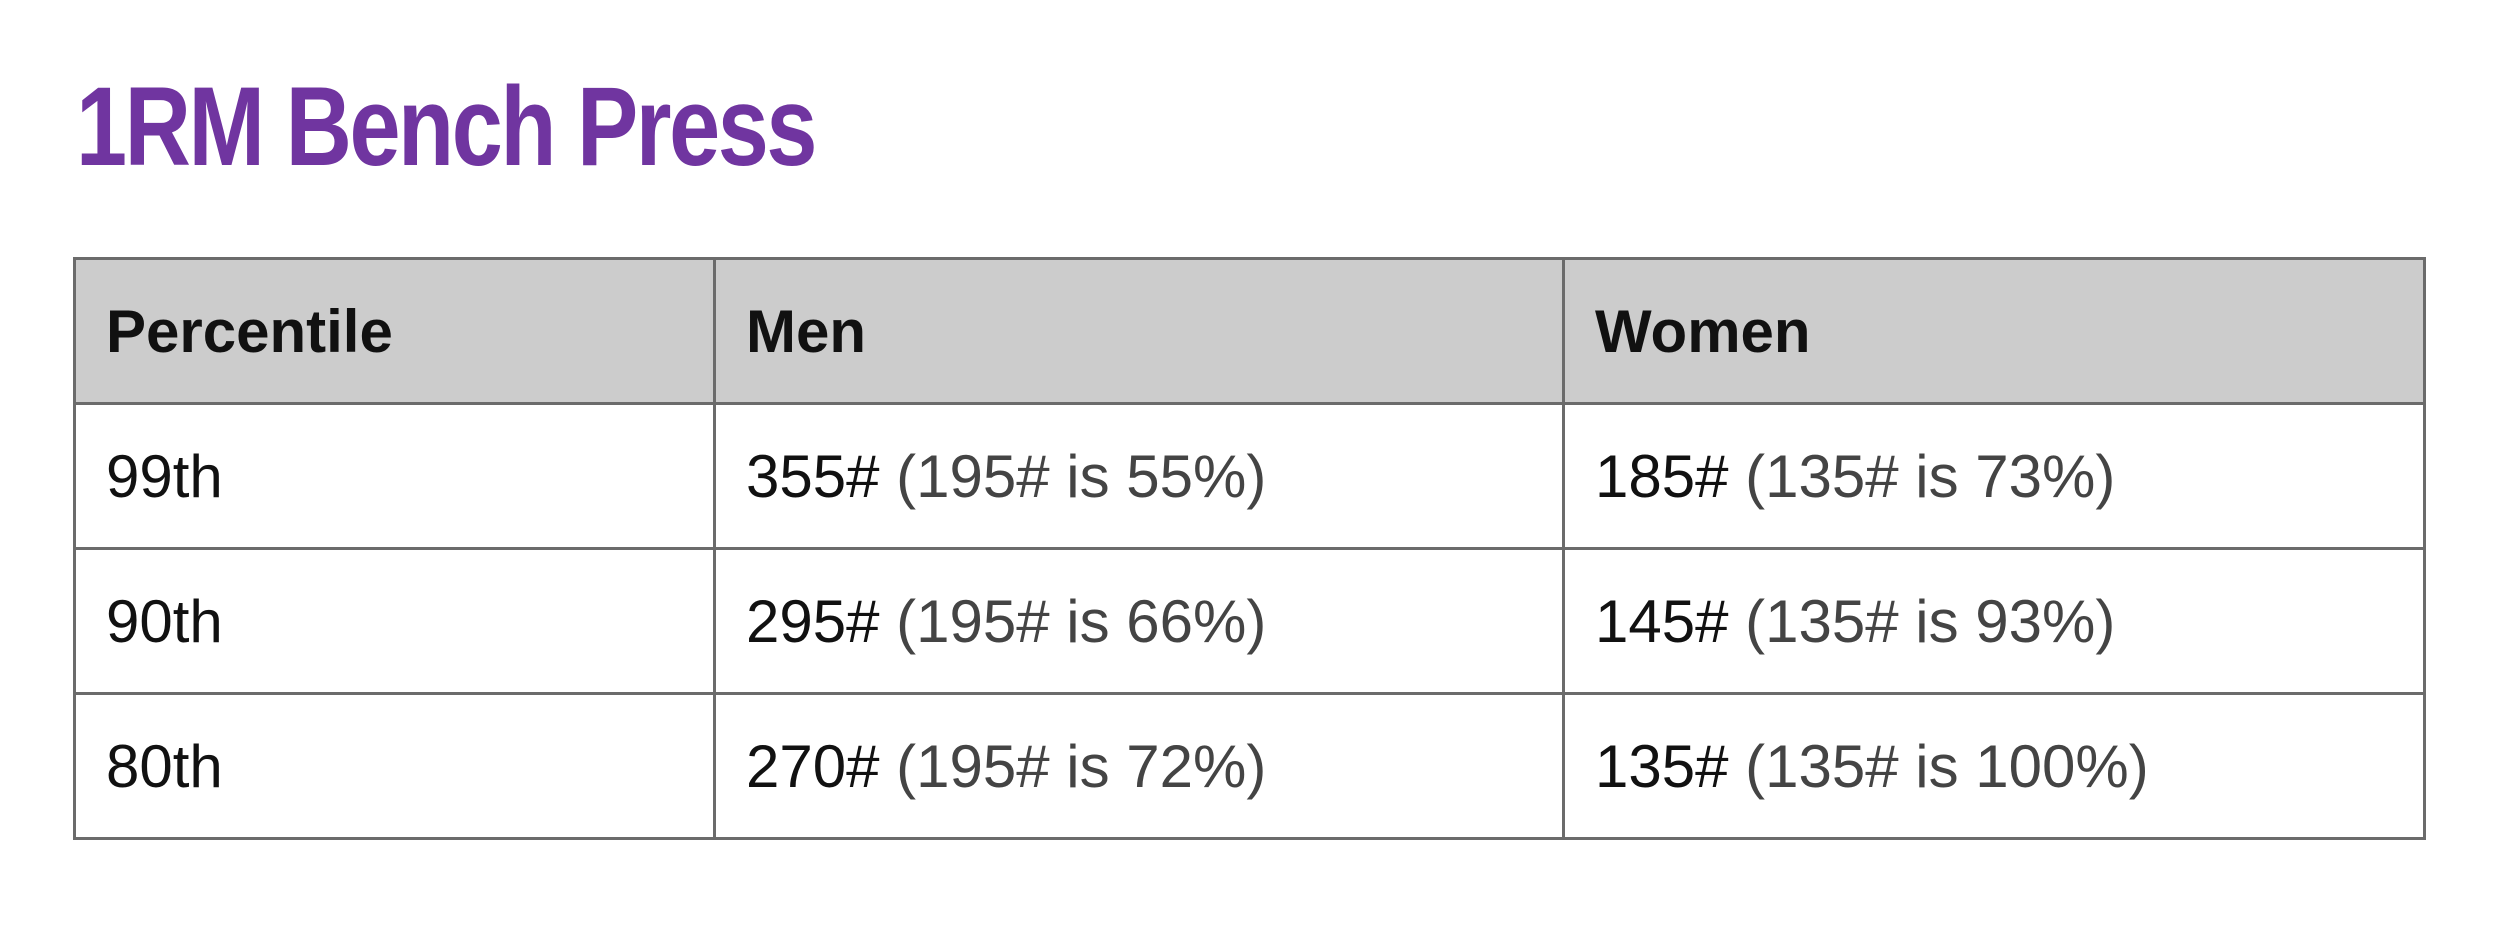  What do you see at coordinates (1947, 766) in the screenshot?
I see `weight-note: (135# is 100%)` at bounding box center [1947, 766].